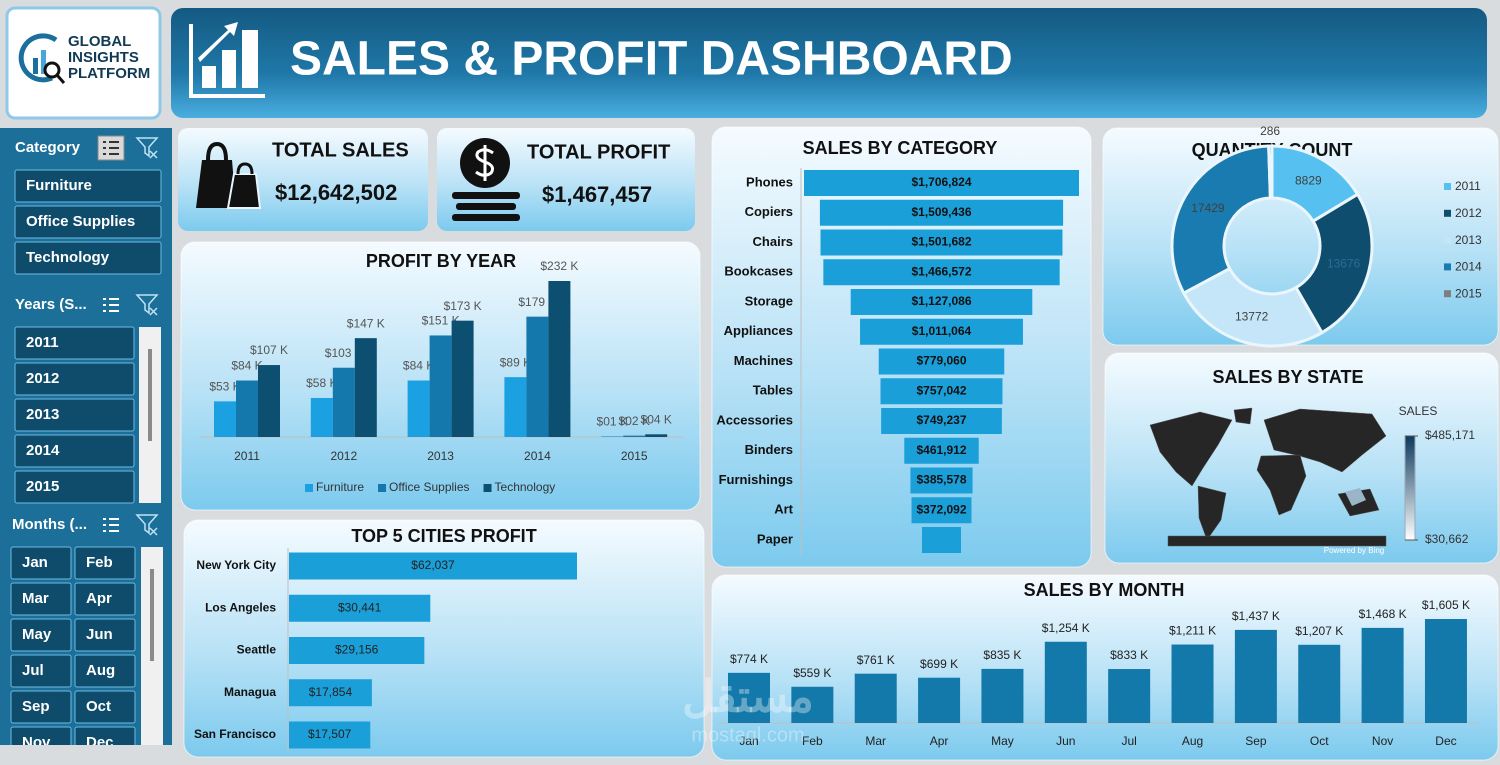 This screenshot has width=1500, height=765. I want to click on data-label: $1,211 K, so click(1192, 631).